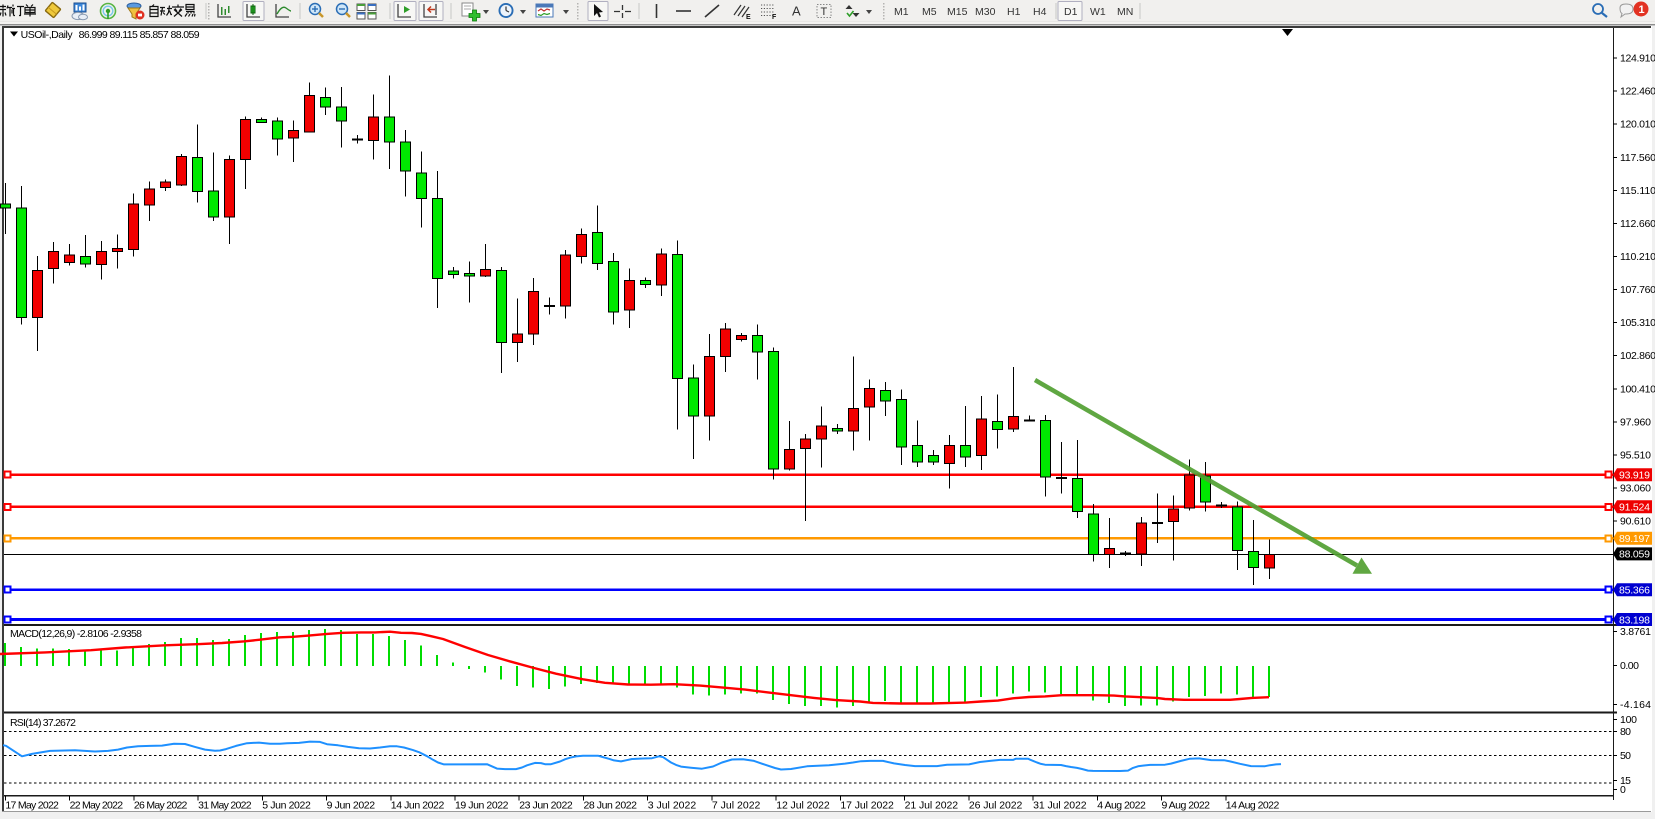 Image resolution: width=1655 pixels, height=819 pixels. I want to click on svg-text: W1, so click(1098, 12).